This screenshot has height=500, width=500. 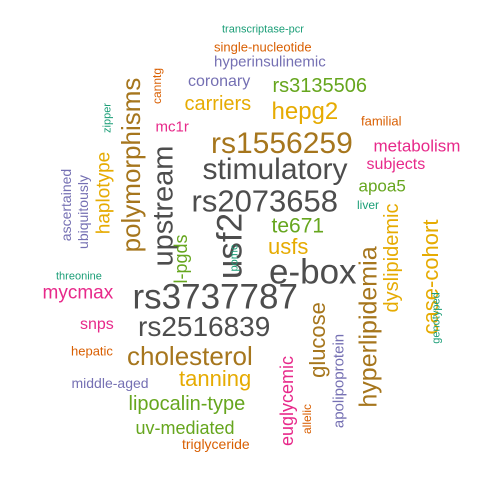 What do you see at coordinates (190, 356) in the screenshot?
I see `cloud-word: cholesterol` at bounding box center [190, 356].